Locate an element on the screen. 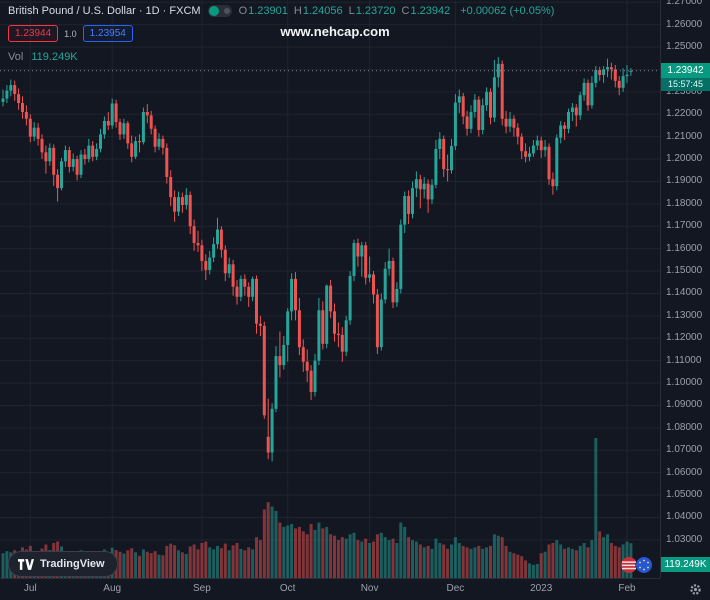  time-axis-label: Nov is located at coordinates (369, 588).